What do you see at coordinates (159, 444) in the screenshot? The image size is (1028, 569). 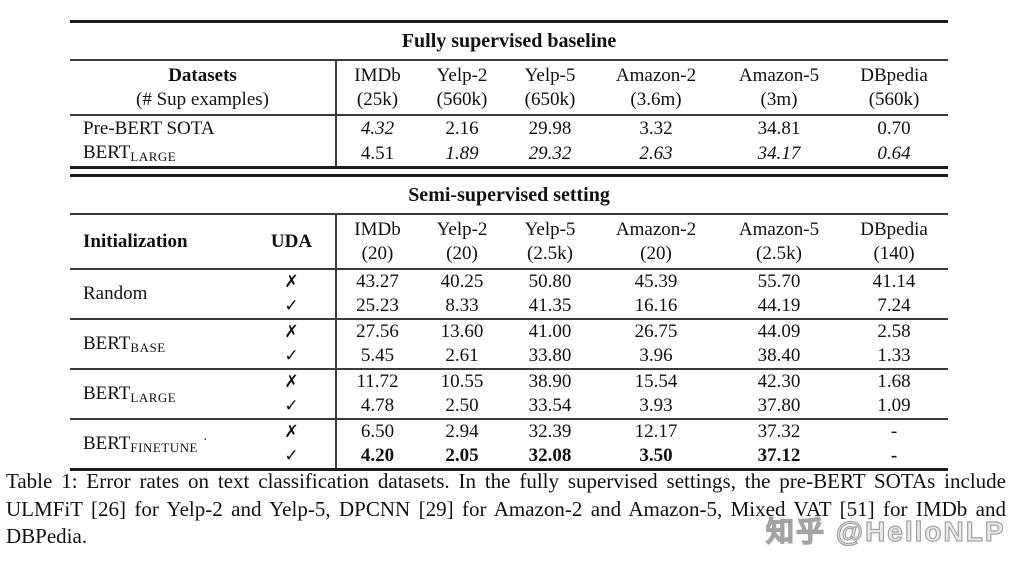 I see `row-label-bert-finetune: BERTFINETUNE ·` at bounding box center [159, 444].